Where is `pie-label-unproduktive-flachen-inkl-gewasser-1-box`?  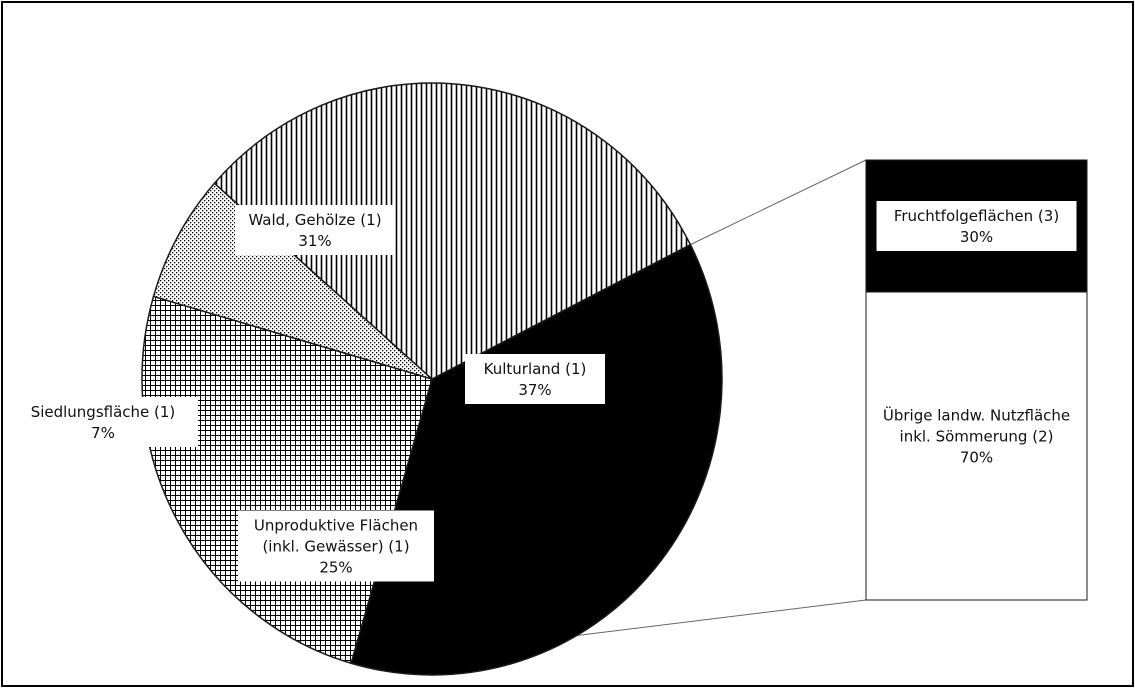
pie-label-unproduktive-flachen-inkl-gewasser-1-box is located at coordinates (336, 546).